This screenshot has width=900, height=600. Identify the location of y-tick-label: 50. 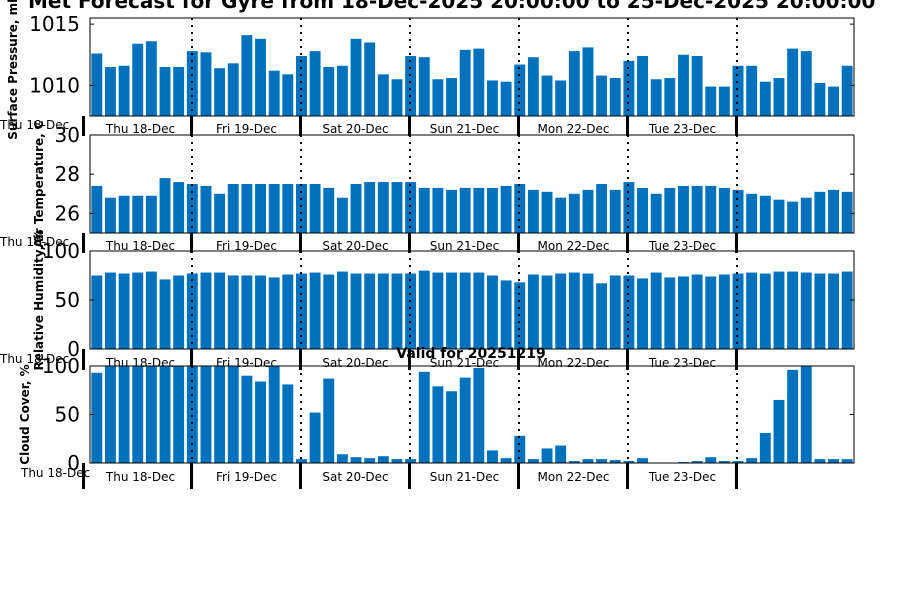
(67, 300).